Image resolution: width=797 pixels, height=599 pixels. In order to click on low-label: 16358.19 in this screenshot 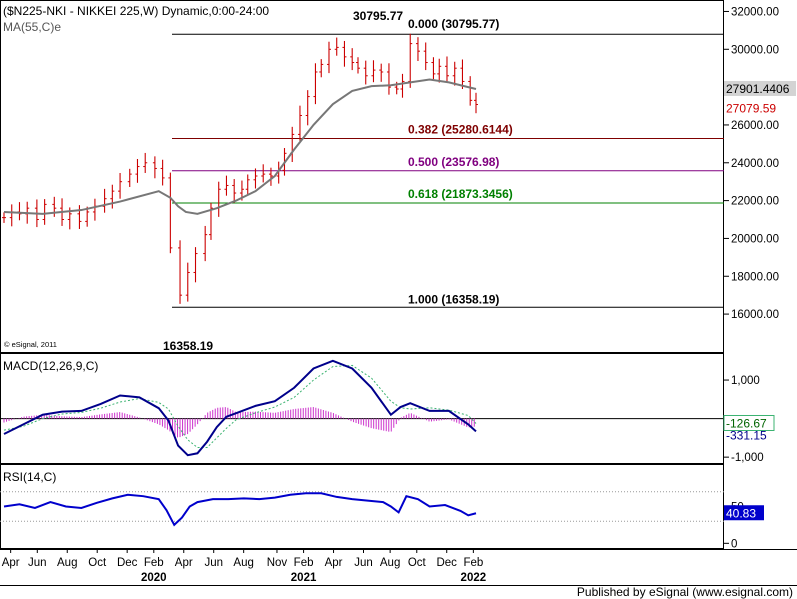, I will do `click(188, 346)`.